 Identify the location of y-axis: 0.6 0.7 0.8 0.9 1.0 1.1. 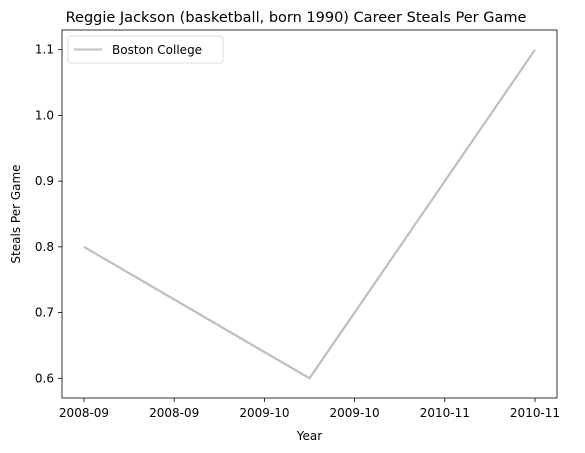
(48, 214).